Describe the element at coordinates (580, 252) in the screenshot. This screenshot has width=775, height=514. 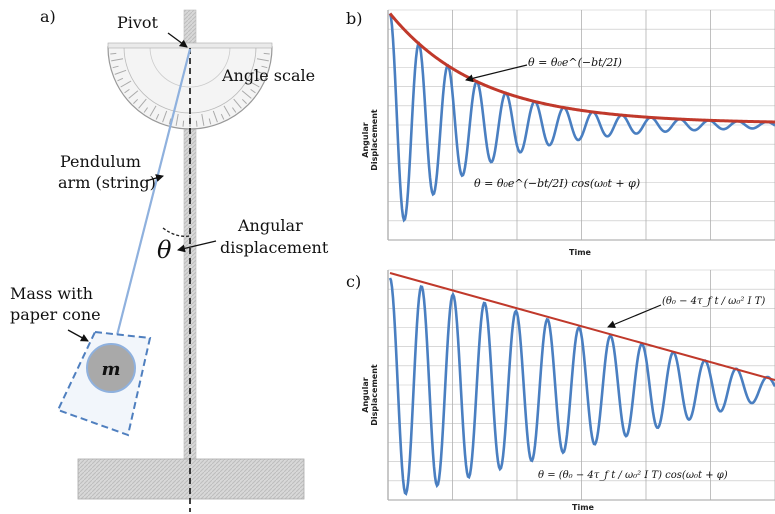
I see `panel-b-xlabel: Time` at that location.